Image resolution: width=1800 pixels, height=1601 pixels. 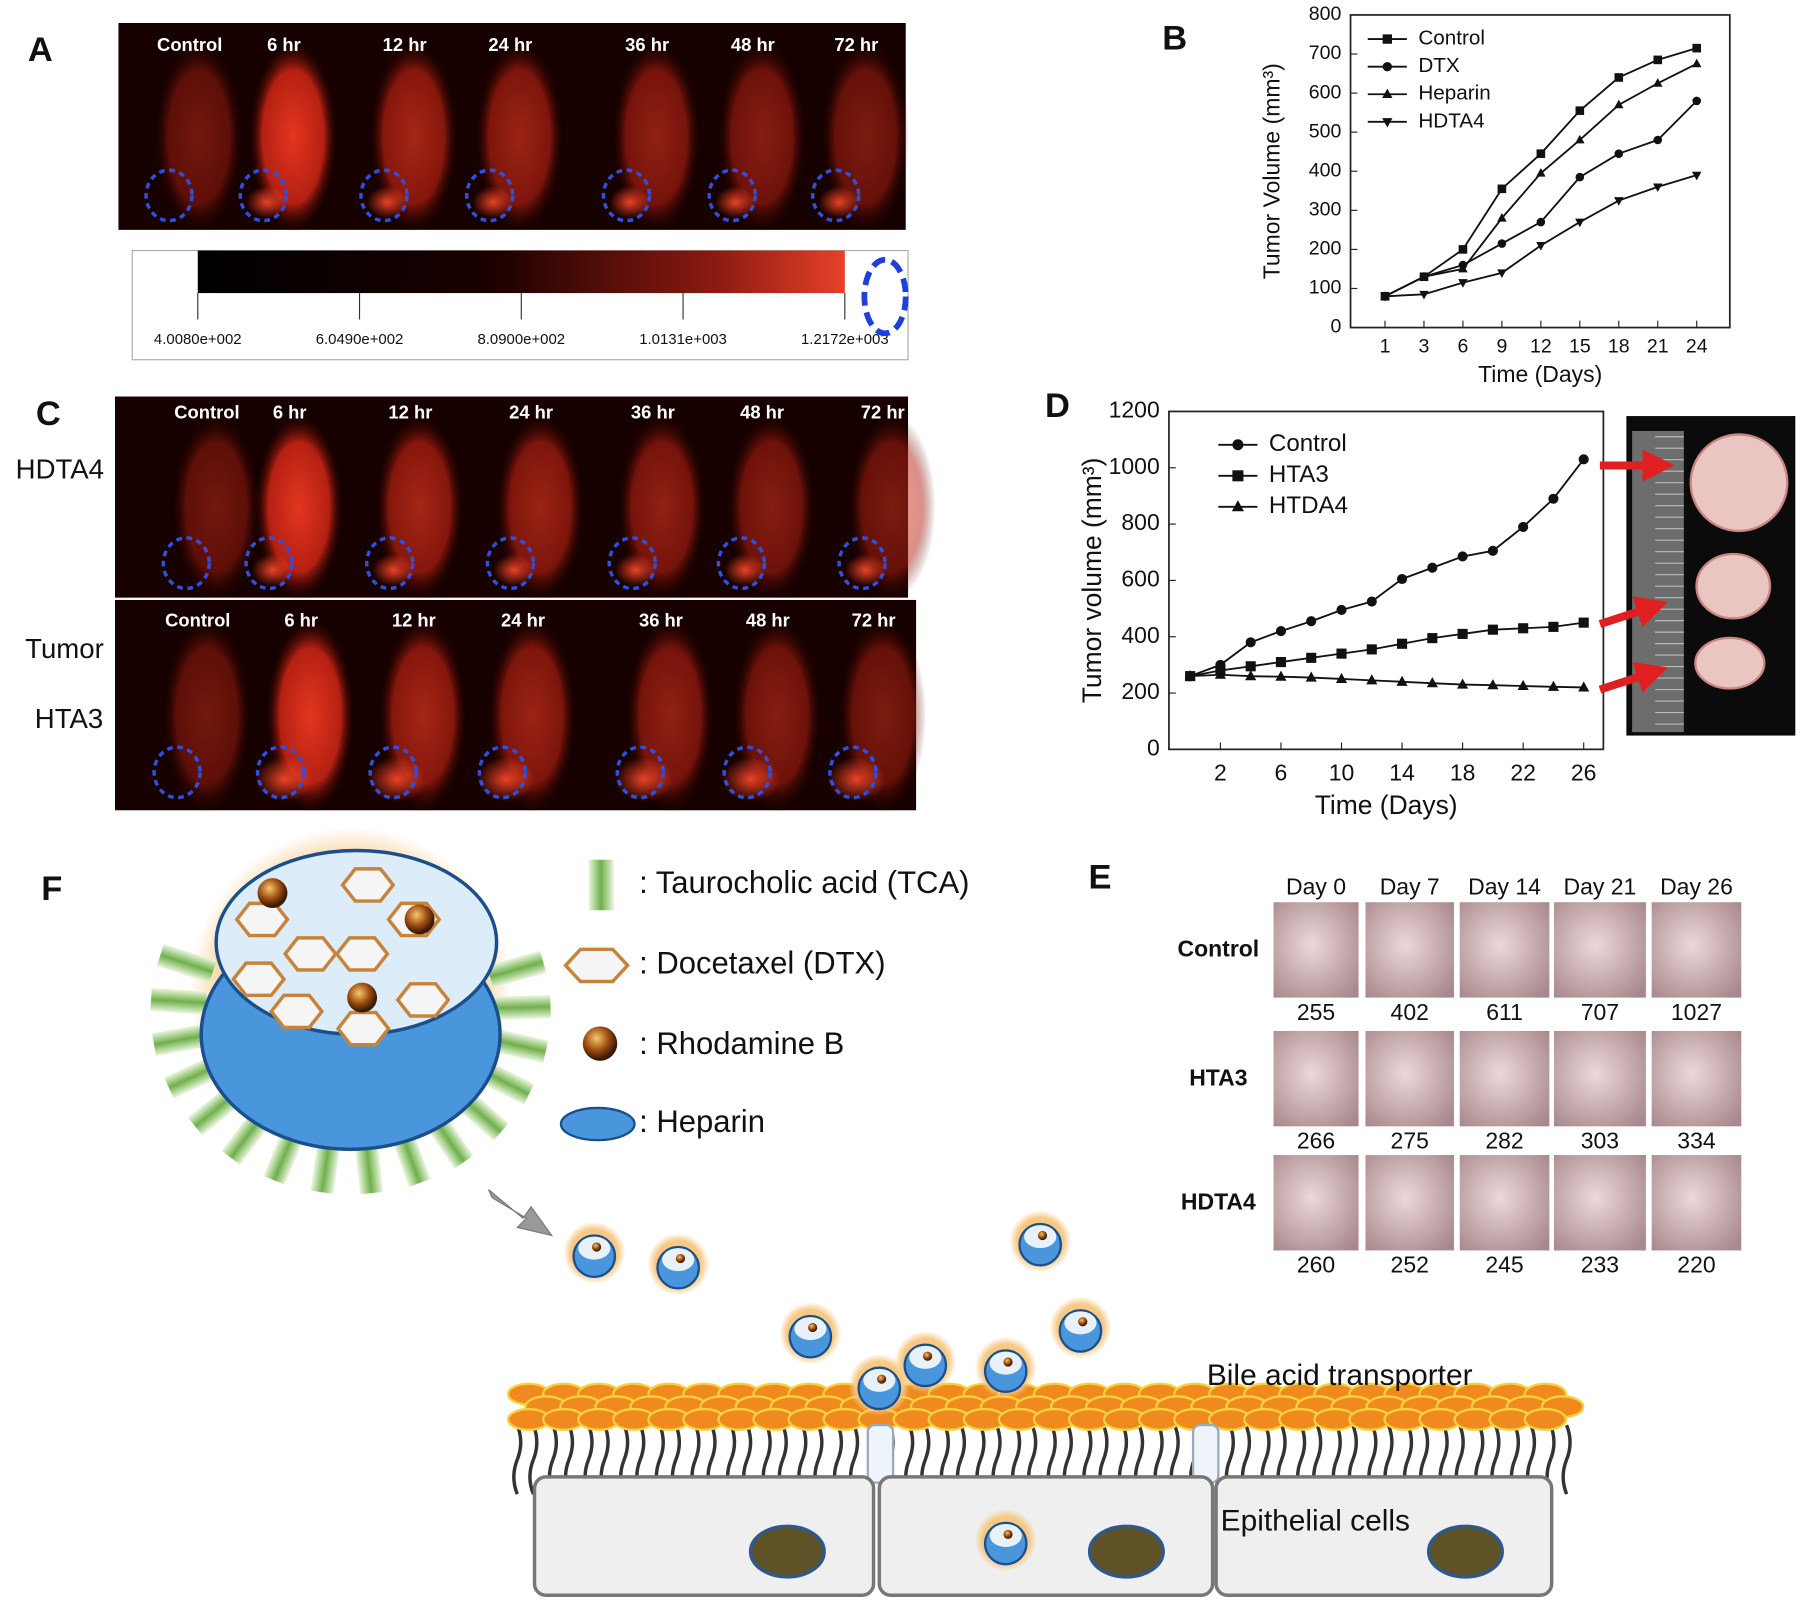 I want to click on row-label: HDTA4, so click(x=60, y=469).